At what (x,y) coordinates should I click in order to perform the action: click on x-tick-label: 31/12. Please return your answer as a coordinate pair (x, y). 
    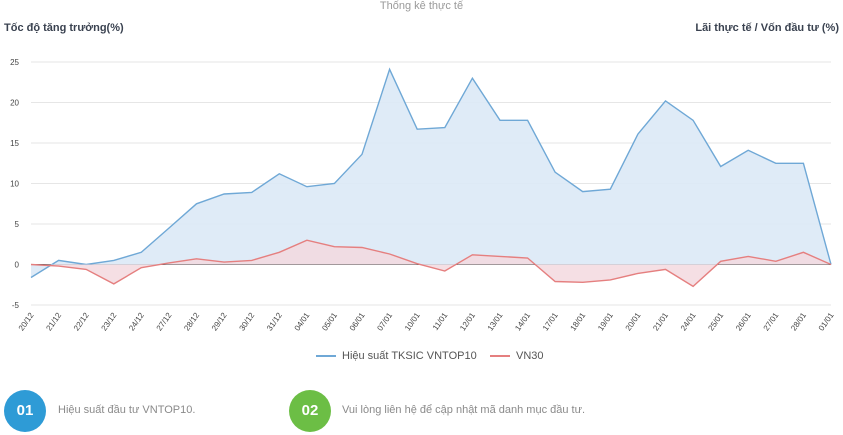
    Looking at the image, I should click on (274, 322).